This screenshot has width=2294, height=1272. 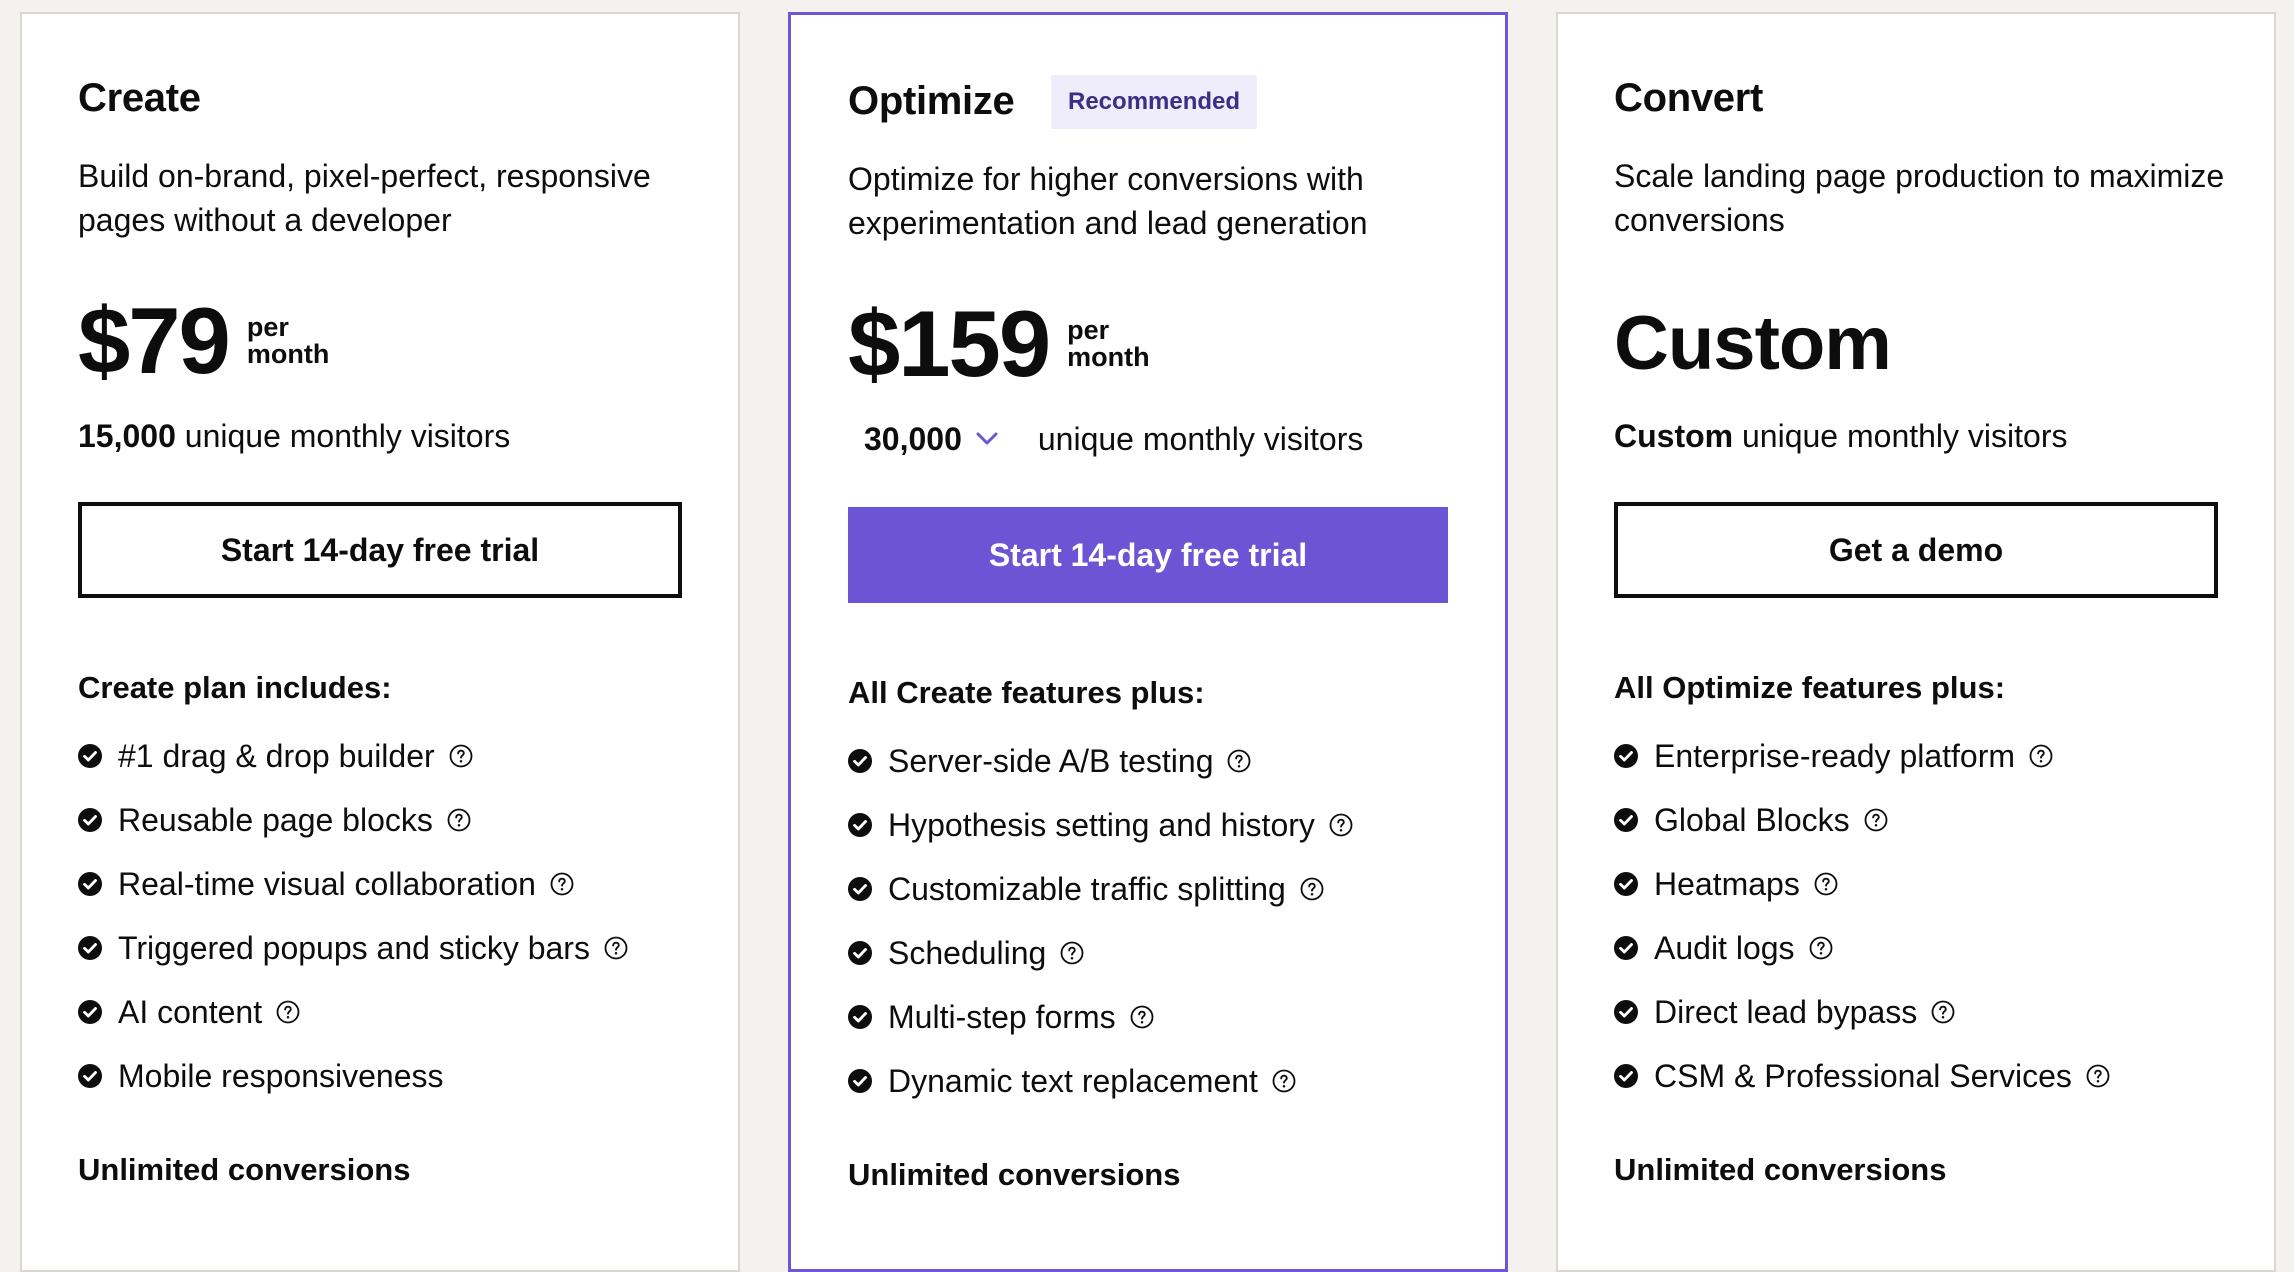 I want to click on plan-name: Convert, so click(x=1689, y=98).